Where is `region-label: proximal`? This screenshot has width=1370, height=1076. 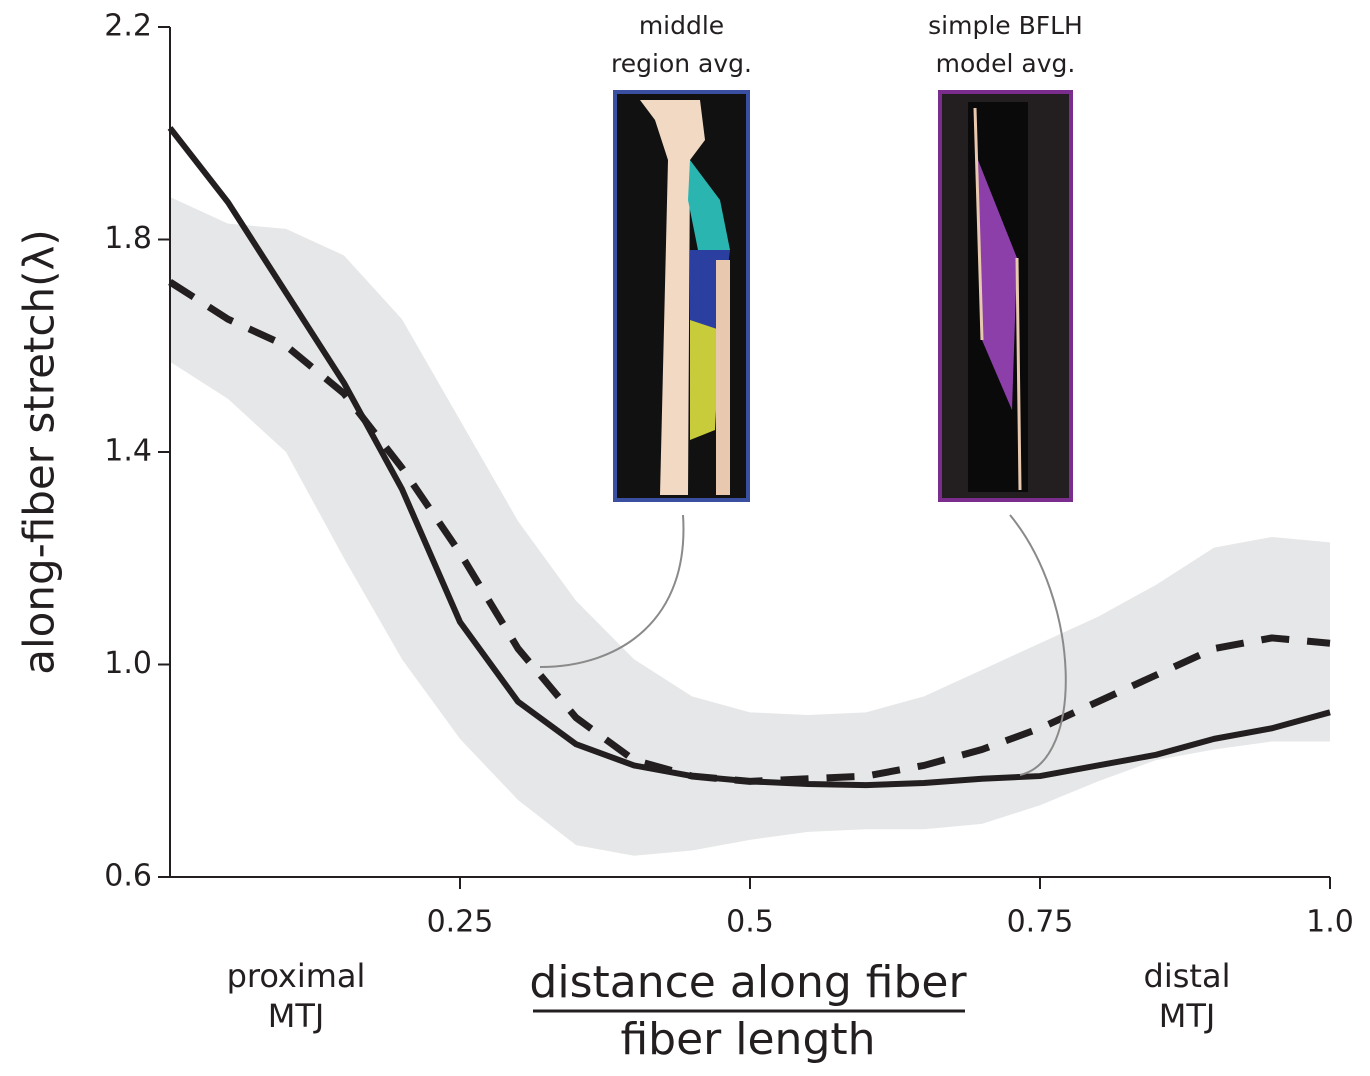 region-label: proximal is located at coordinates (296, 976).